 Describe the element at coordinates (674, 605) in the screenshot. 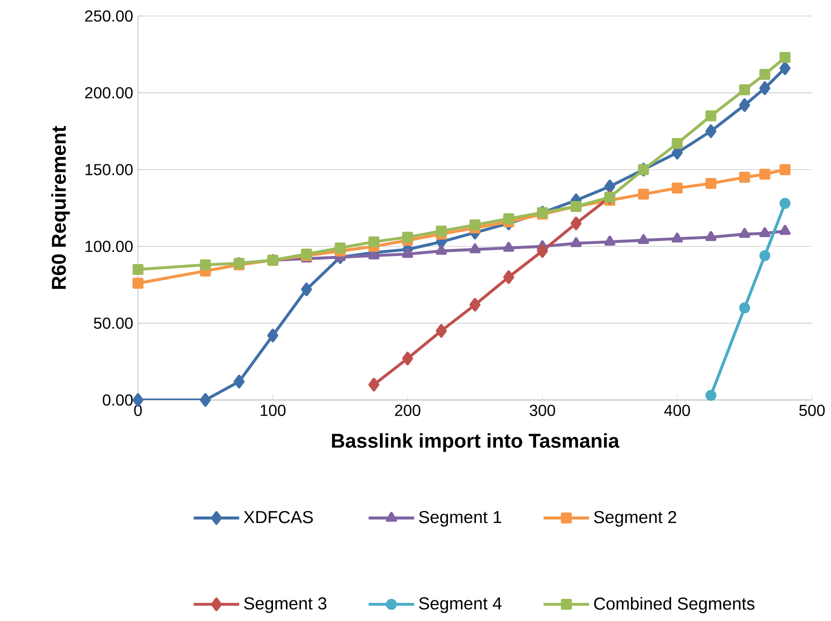

I see `legend-label: Combined Segments` at that location.